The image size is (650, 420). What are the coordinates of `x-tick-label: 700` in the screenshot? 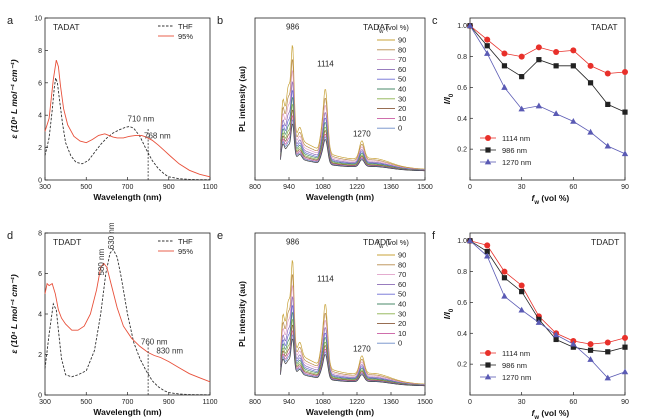 It's located at (128, 187).